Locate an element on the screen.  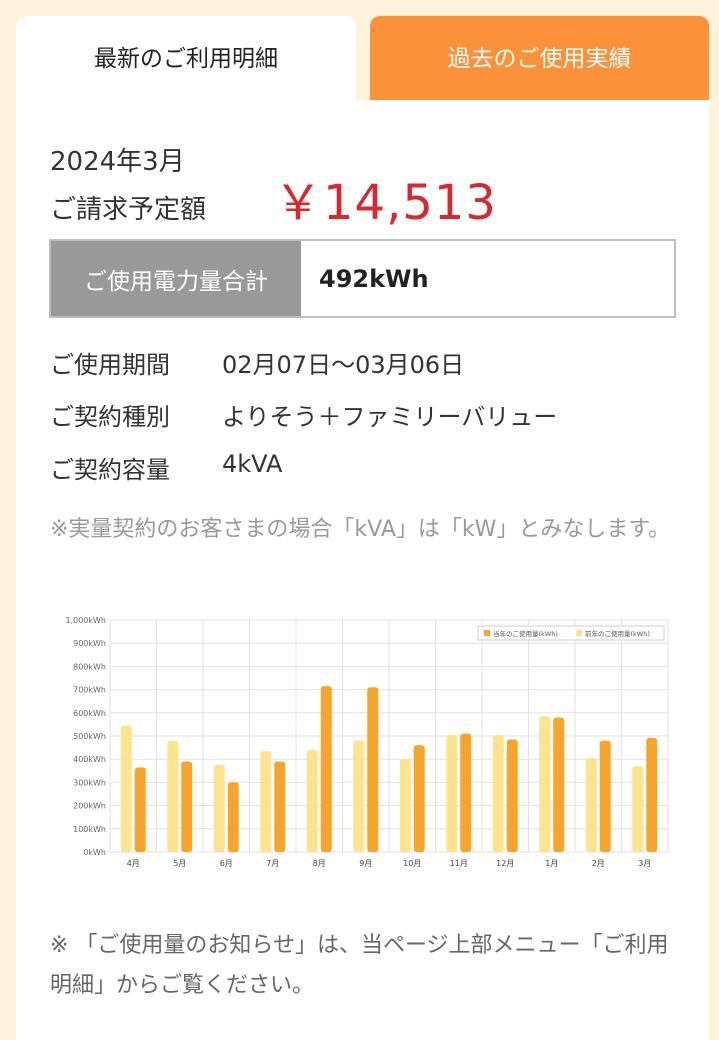
y-tick-label: 500kWh is located at coordinates (89, 736).